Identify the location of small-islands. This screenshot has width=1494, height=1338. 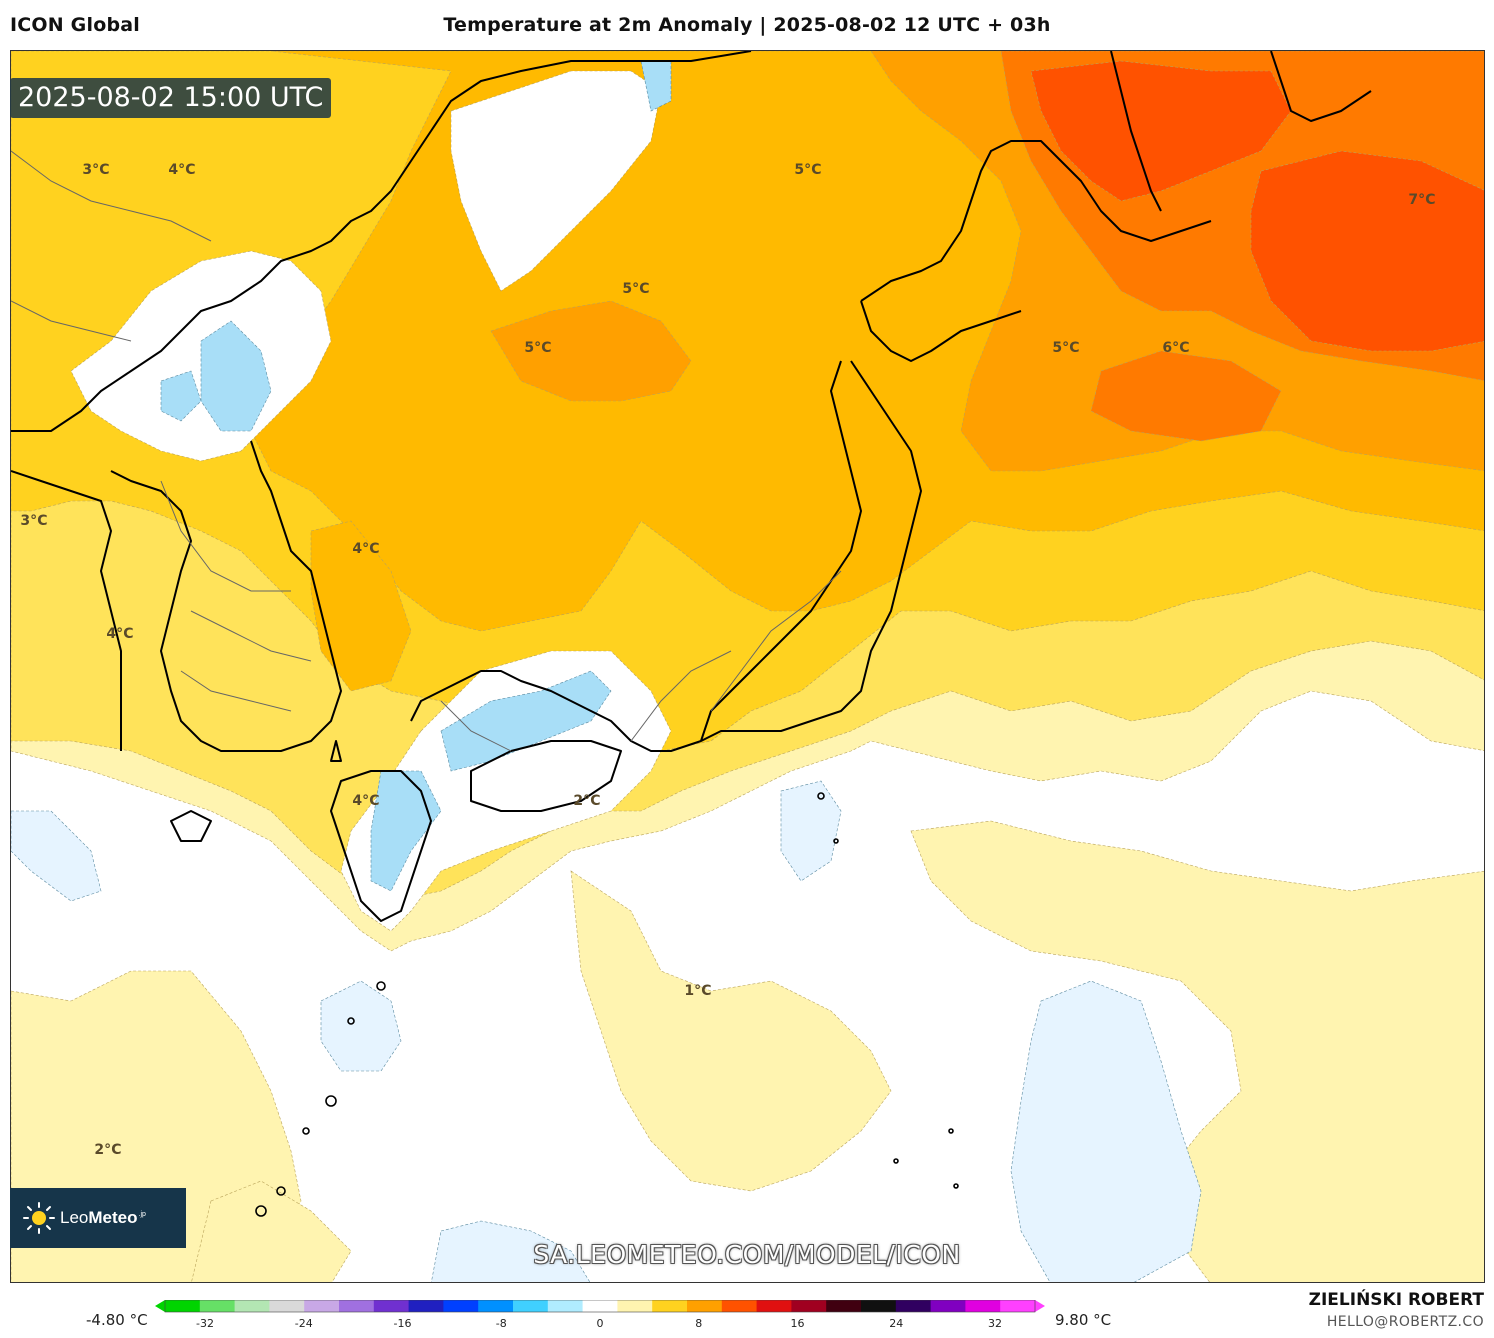
(607, 1004).